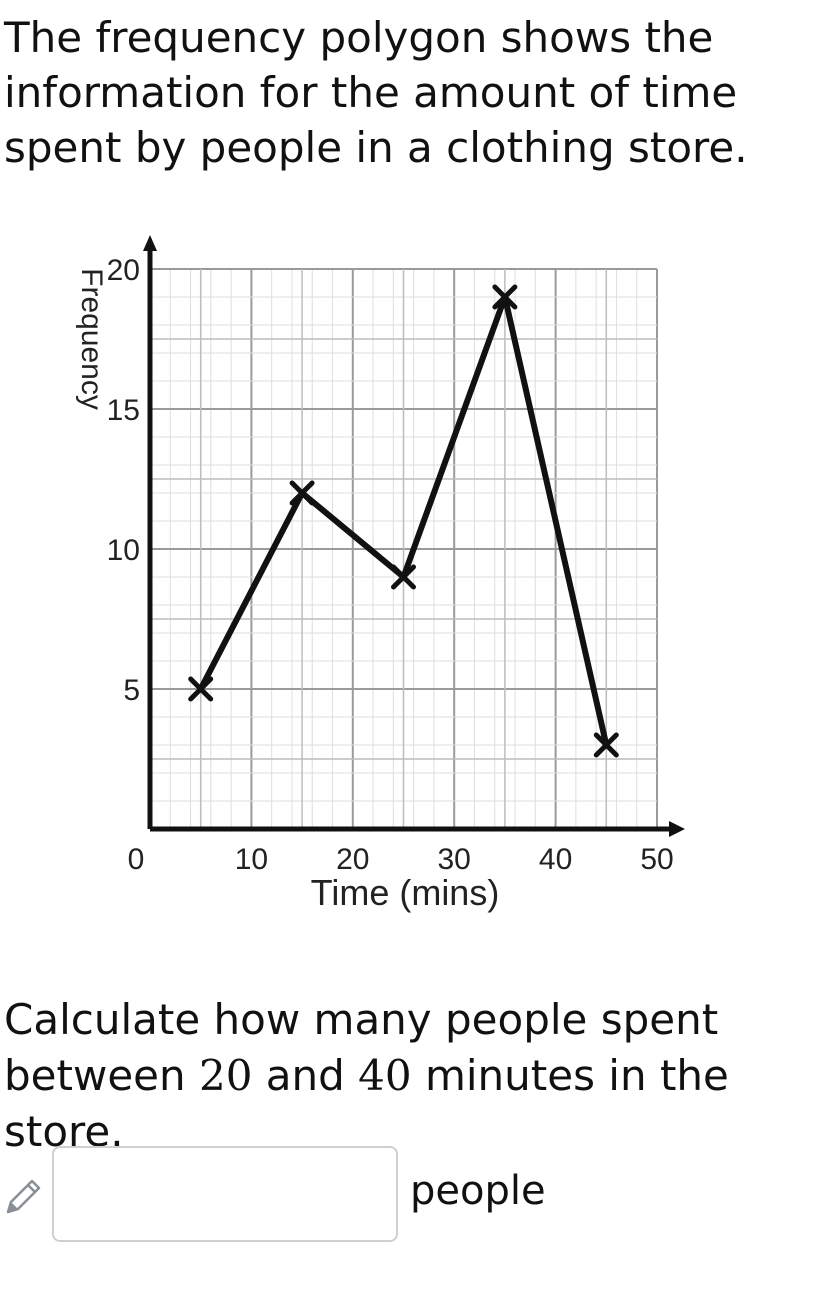  What do you see at coordinates (478, 1191) in the screenshot?
I see `answer-unit-label: people` at bounding box center [478, 1191].